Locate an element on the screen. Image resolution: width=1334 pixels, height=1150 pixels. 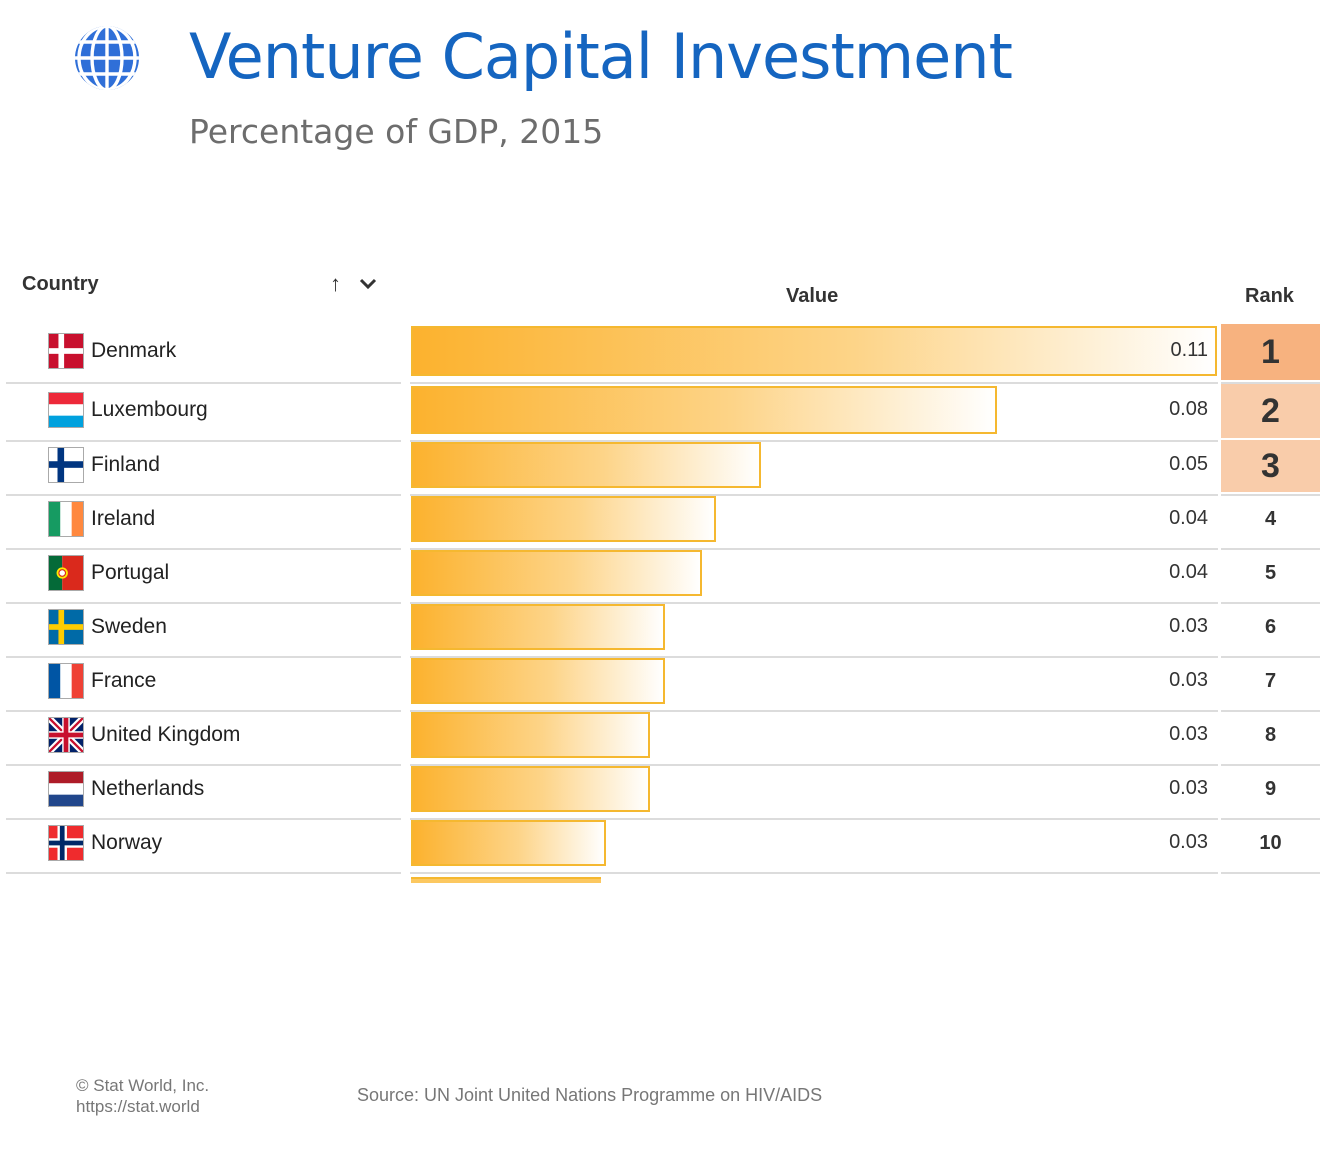
table-row: Luxembourg 0.08 2 is located at coordinates (667, 413).